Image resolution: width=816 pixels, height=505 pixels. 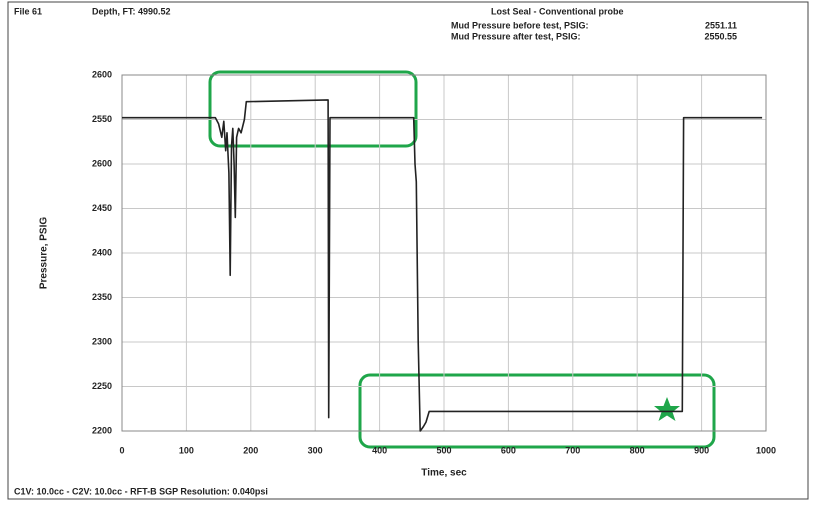 What do you see at coordinates (102, 119) in the screenshot?
I see `y-tick-label: 2550` at bounding box center [102, 119].